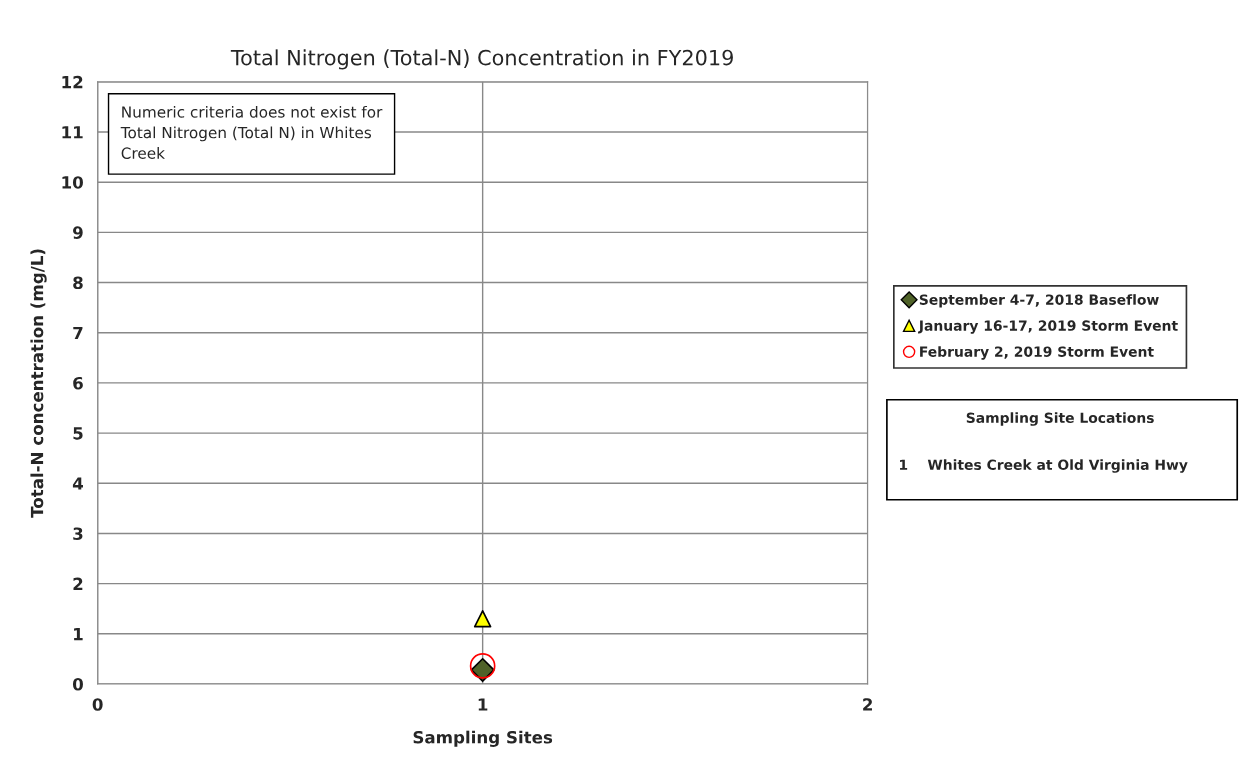 This screenshot has width=1252, height=772. What do you see at coordinates (78, 283) in the screenshot?
I see `y-tick-label: 8` at bounding box center [78, 283].